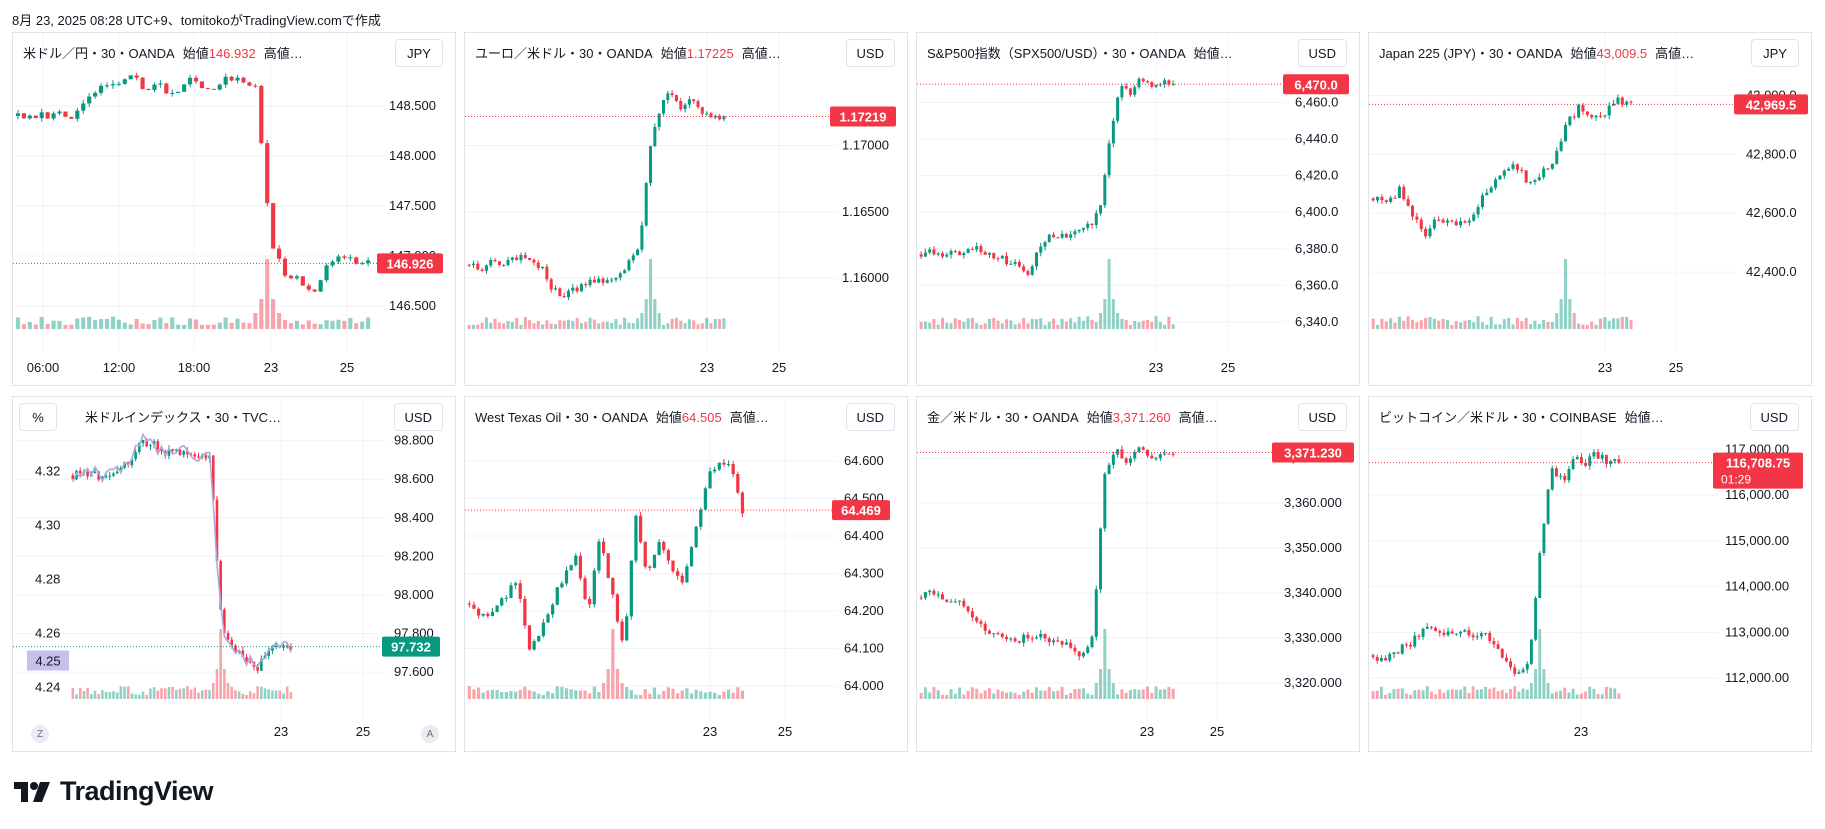 The height and width of the screenshot is (829, 1825). I want to click on open-label: 始値43,009.5, so click(1609, 53).